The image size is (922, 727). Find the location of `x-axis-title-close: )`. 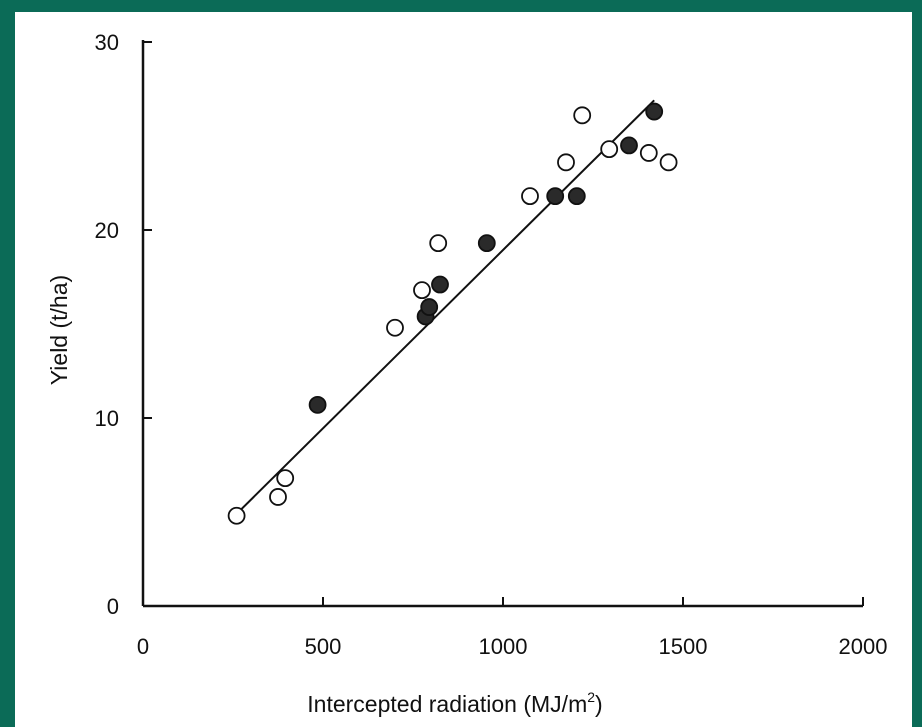

x-axis-title-close: ) is located at coordinates (599, 704).